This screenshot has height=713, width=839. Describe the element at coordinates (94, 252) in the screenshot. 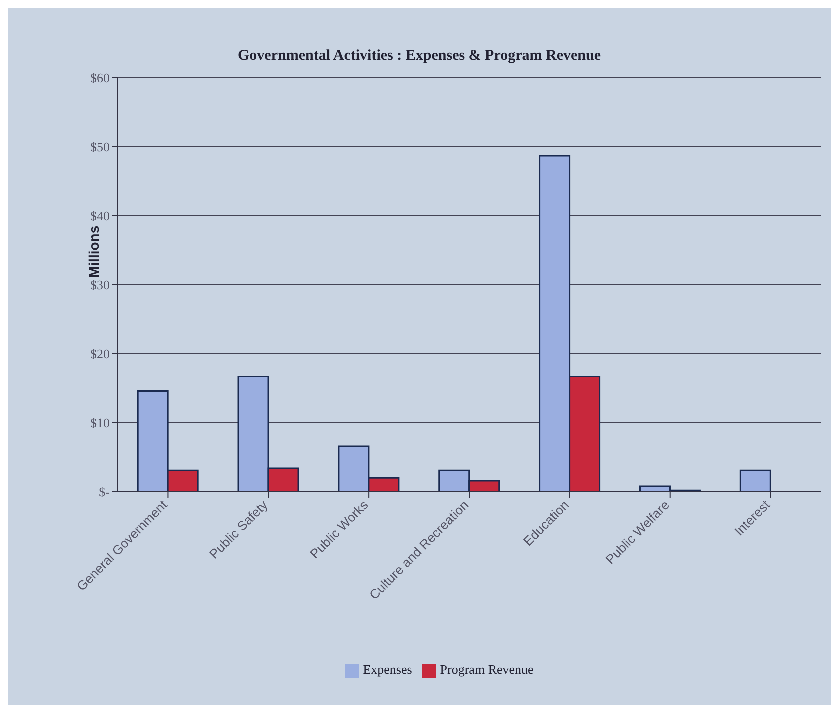

I see `y-axis-title: Millions` at that location.